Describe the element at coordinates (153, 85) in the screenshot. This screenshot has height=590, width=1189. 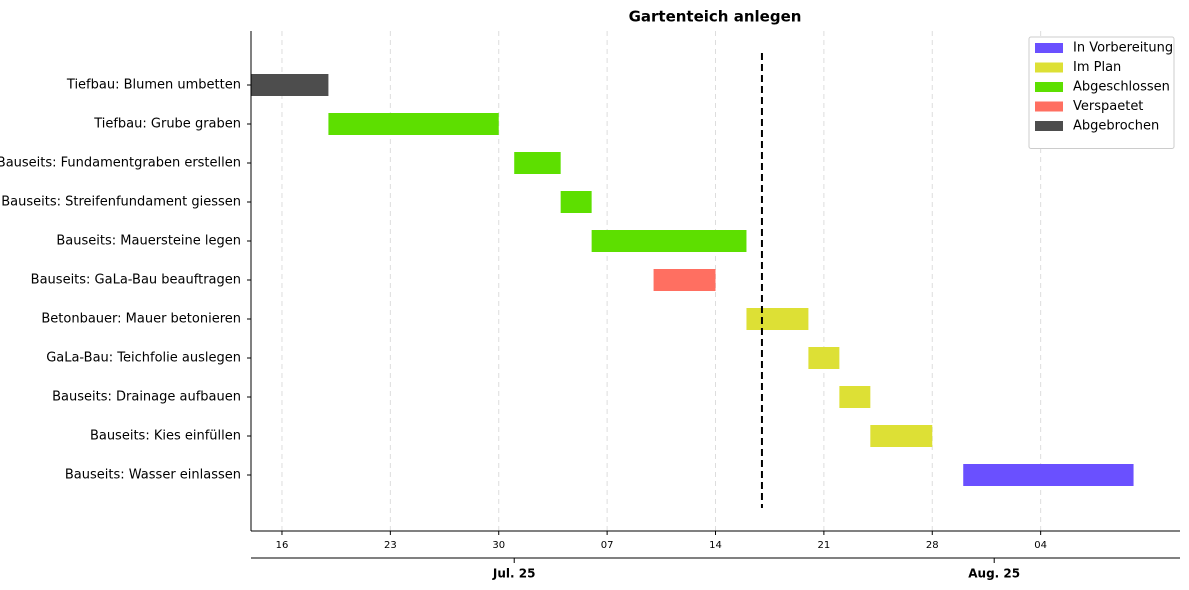
I see `y-tick-label: Tiefbau: Blumen umbetten` at that location.